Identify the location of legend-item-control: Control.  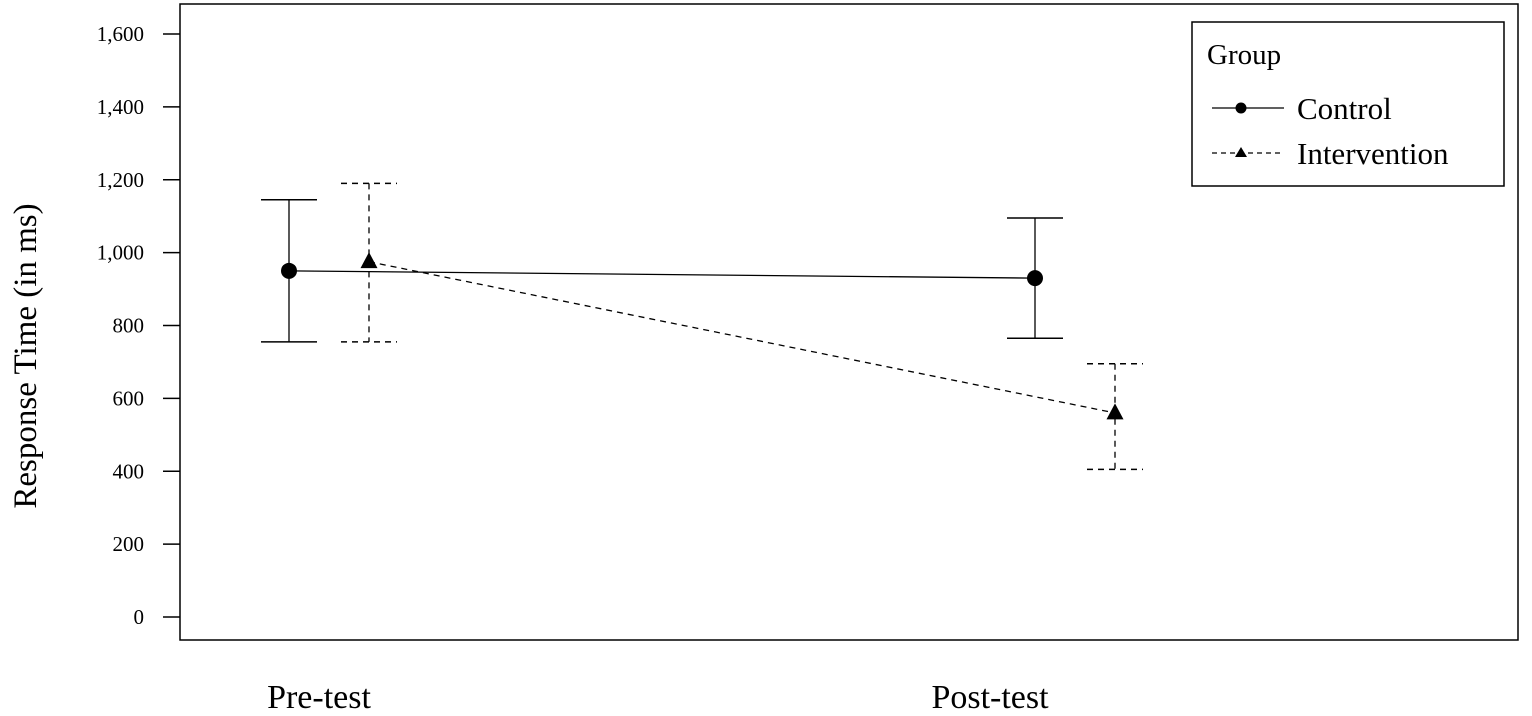
(1302, 108).